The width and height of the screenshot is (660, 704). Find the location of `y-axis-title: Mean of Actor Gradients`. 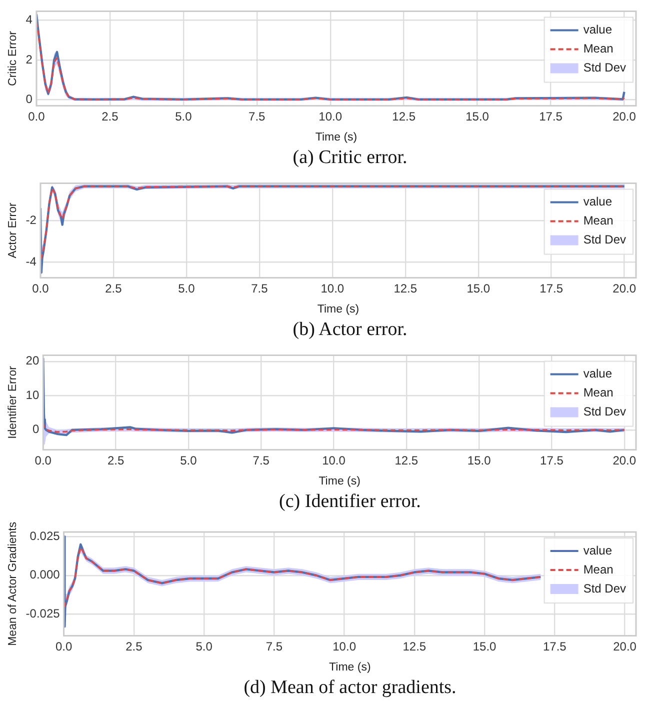

y-axis-title: Mean of Actor Gradients is located at coordinates (13, 584).